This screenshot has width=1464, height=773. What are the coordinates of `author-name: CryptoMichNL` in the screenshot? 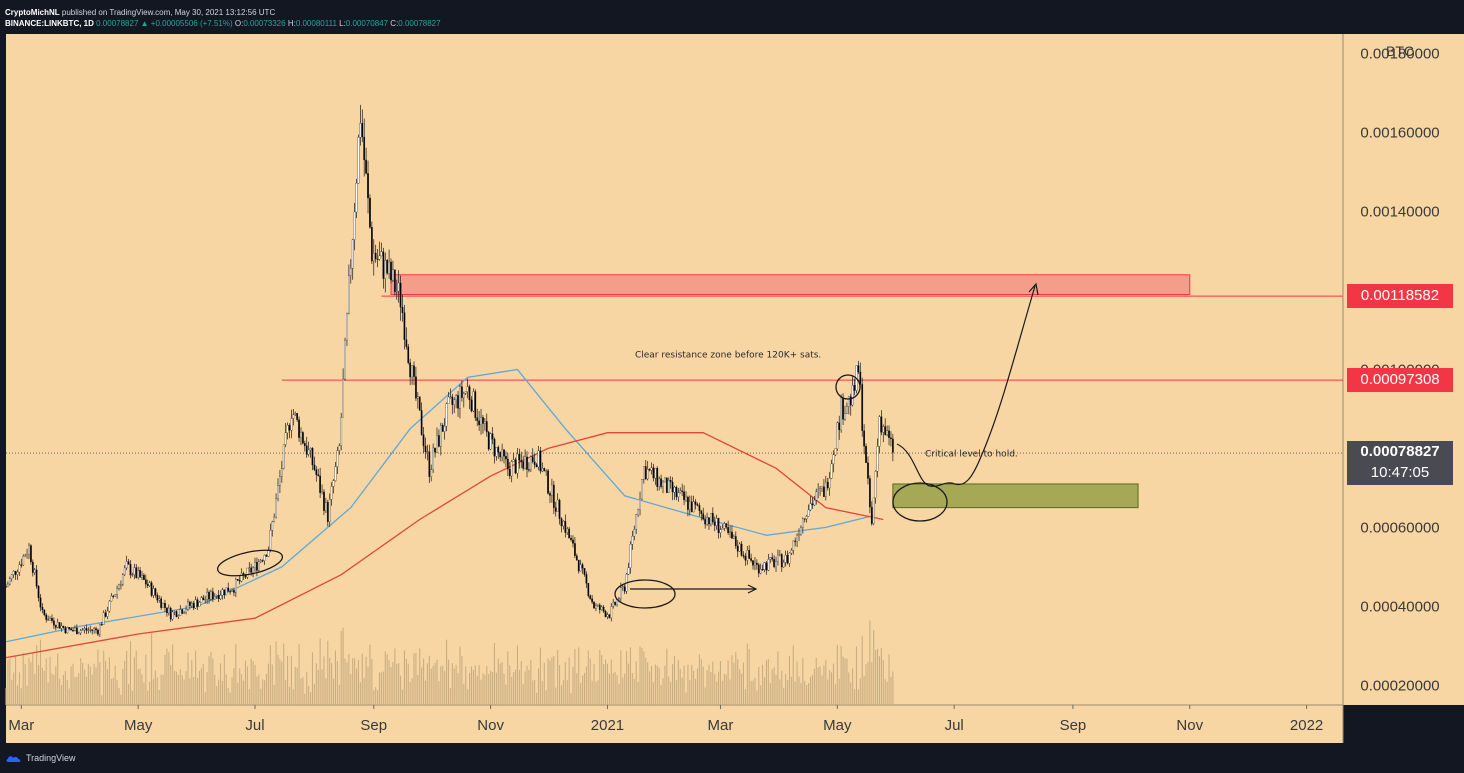 It's located at (32, 12).